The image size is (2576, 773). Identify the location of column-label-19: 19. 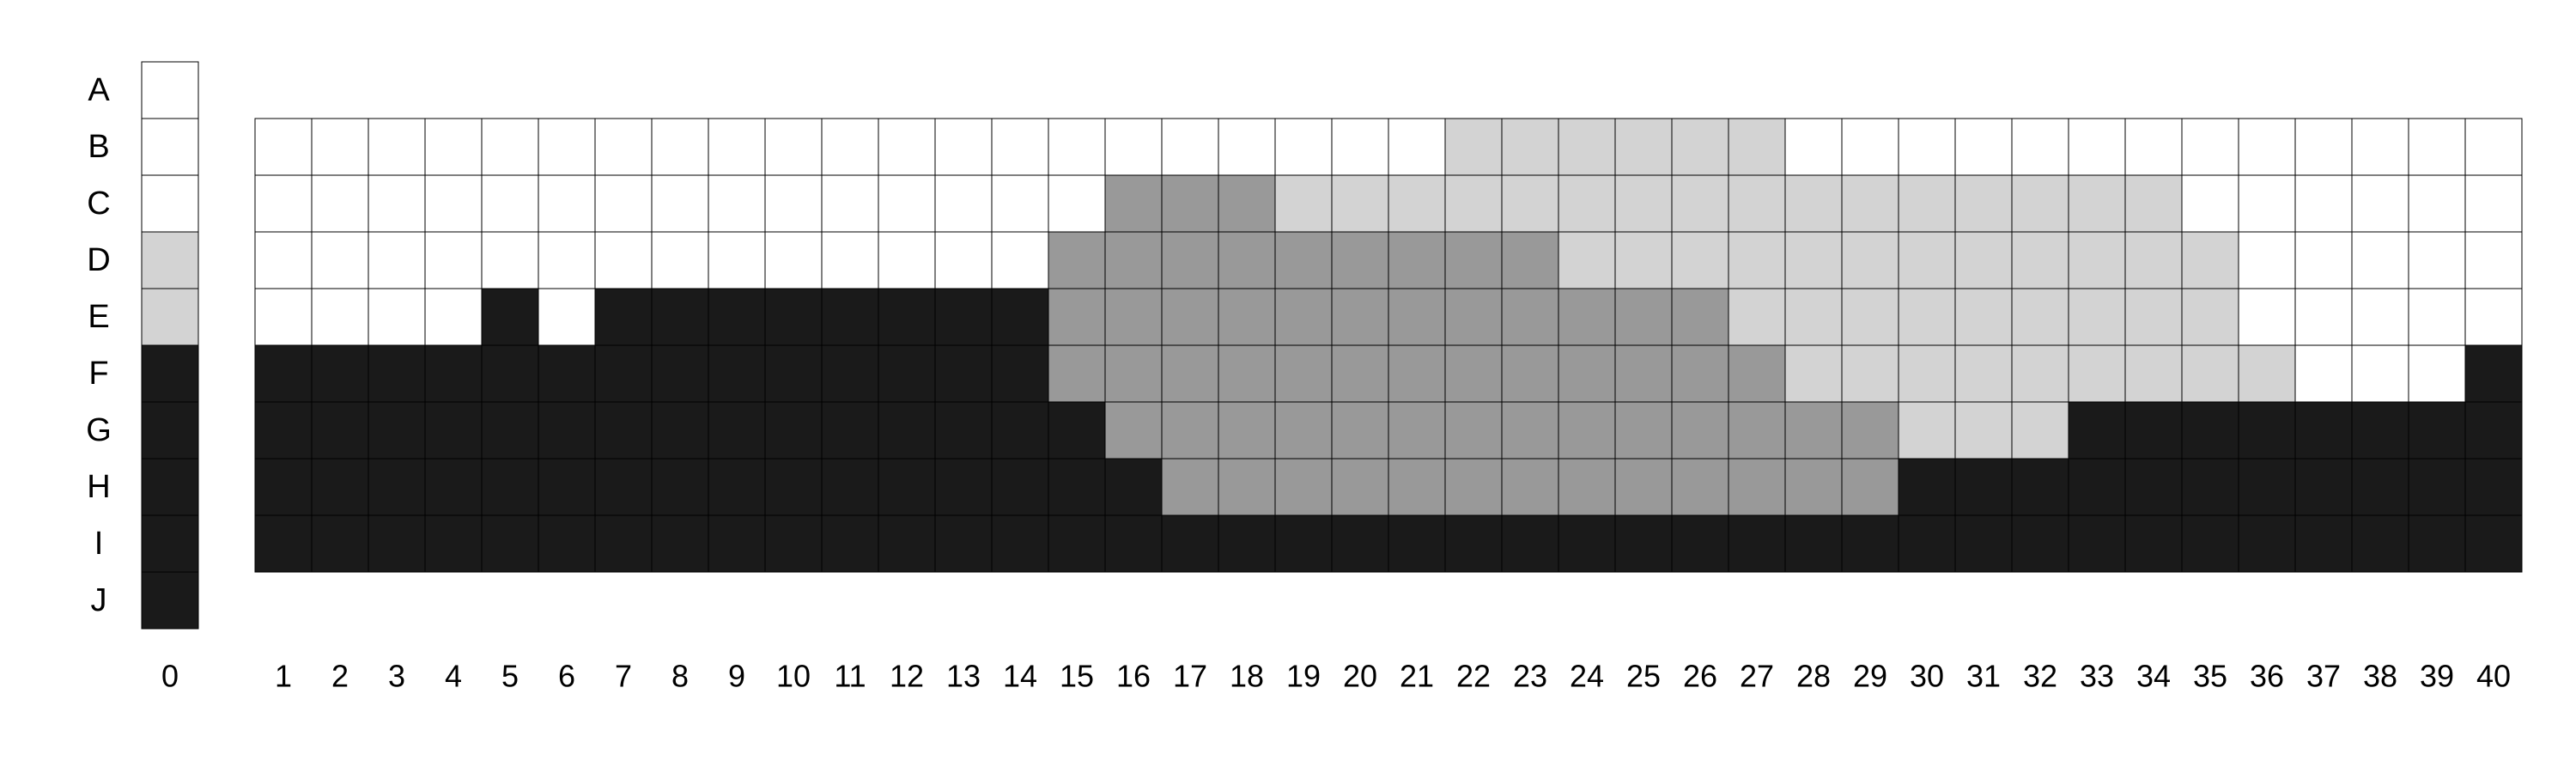
(1303, 676).